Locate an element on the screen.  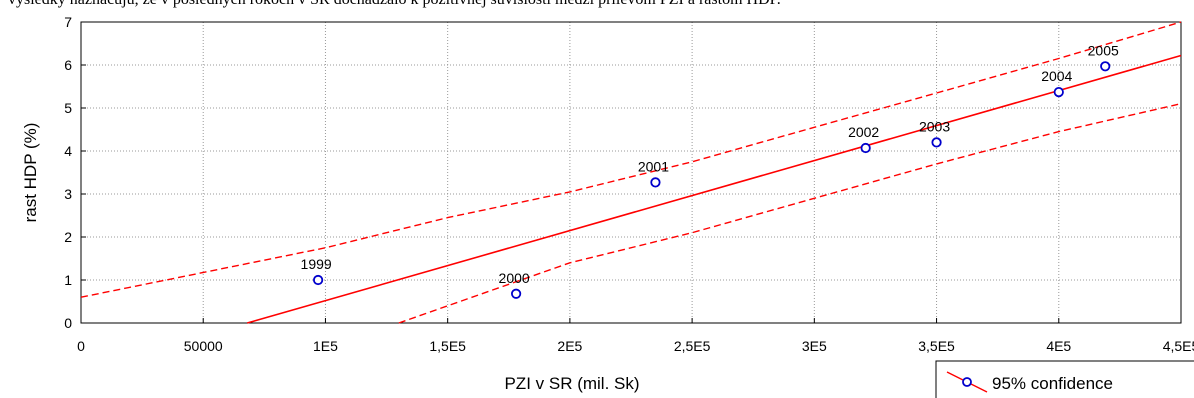
y-tick-label: 6 is located at coordinates (68, 65).